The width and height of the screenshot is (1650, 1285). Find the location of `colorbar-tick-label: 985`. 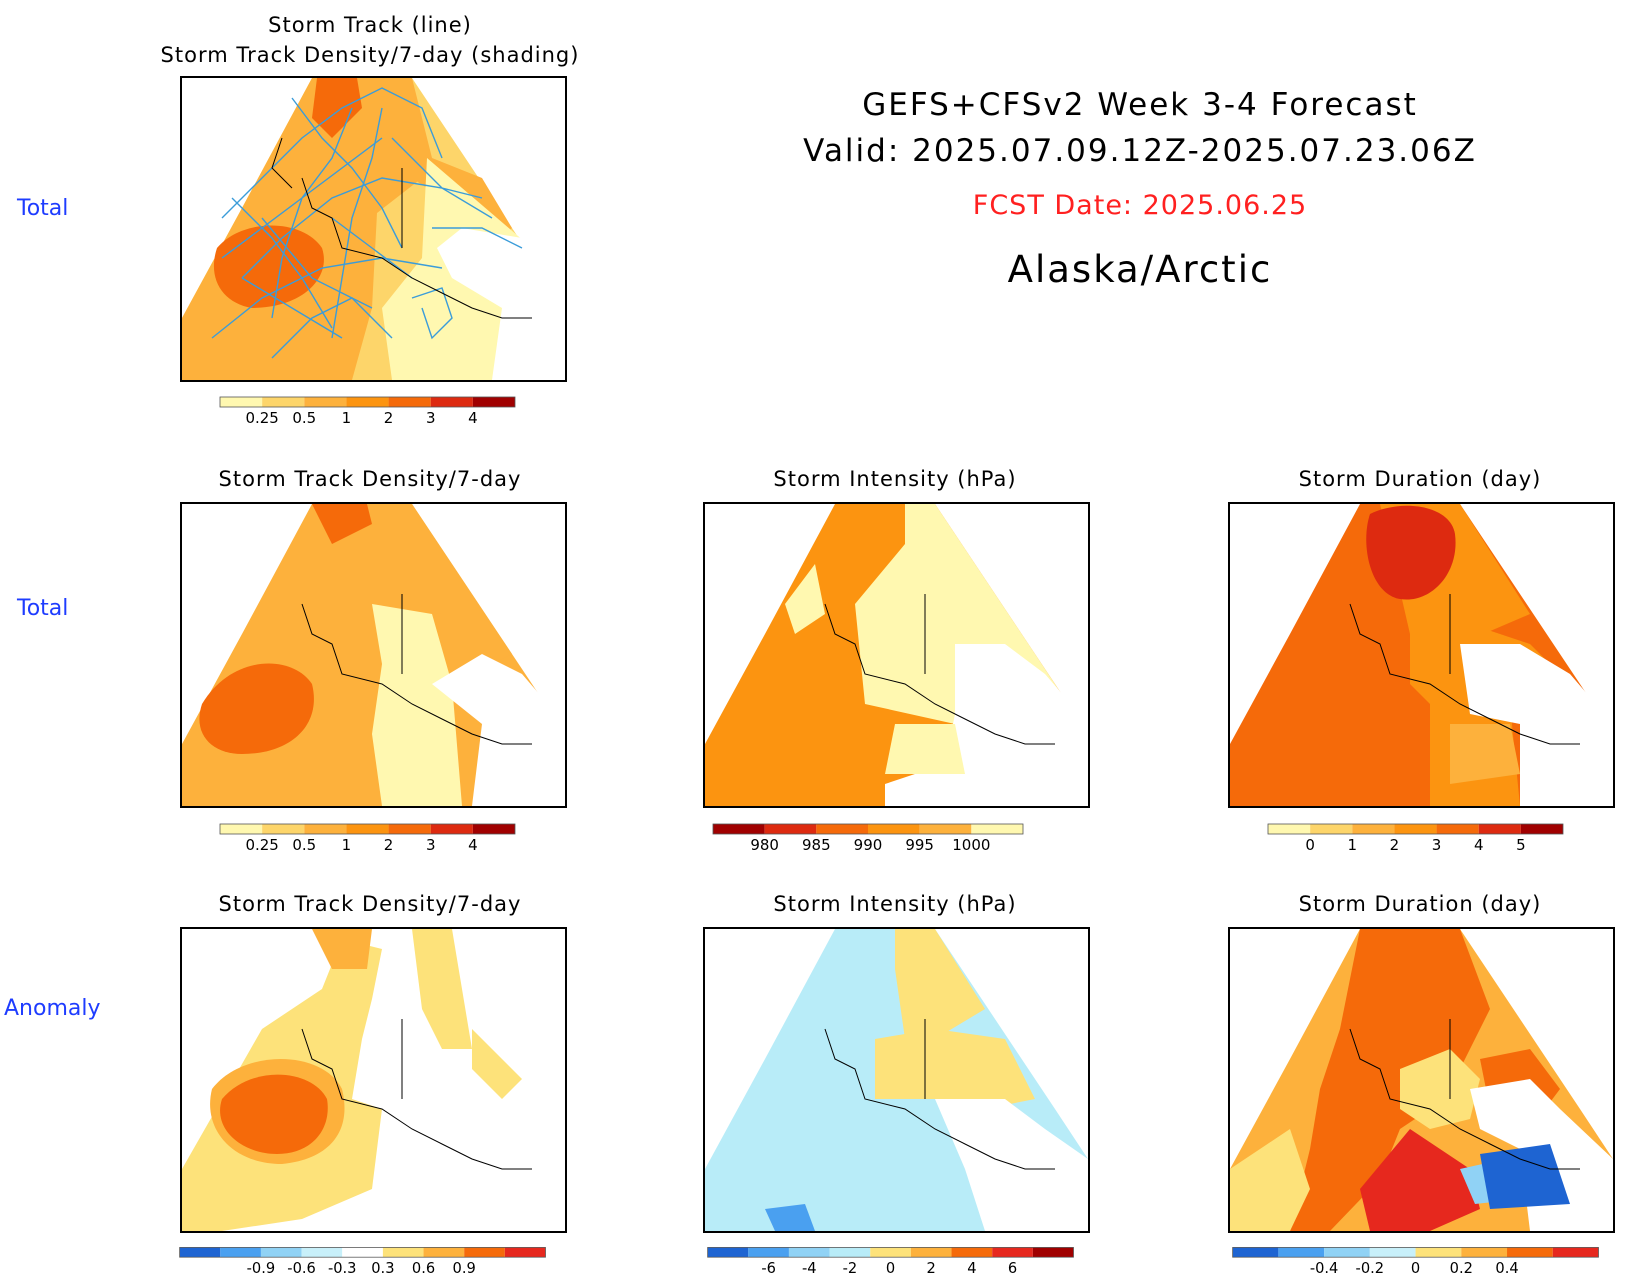

colorbar-tick-label: 985 is located at coordinates (816, 845).